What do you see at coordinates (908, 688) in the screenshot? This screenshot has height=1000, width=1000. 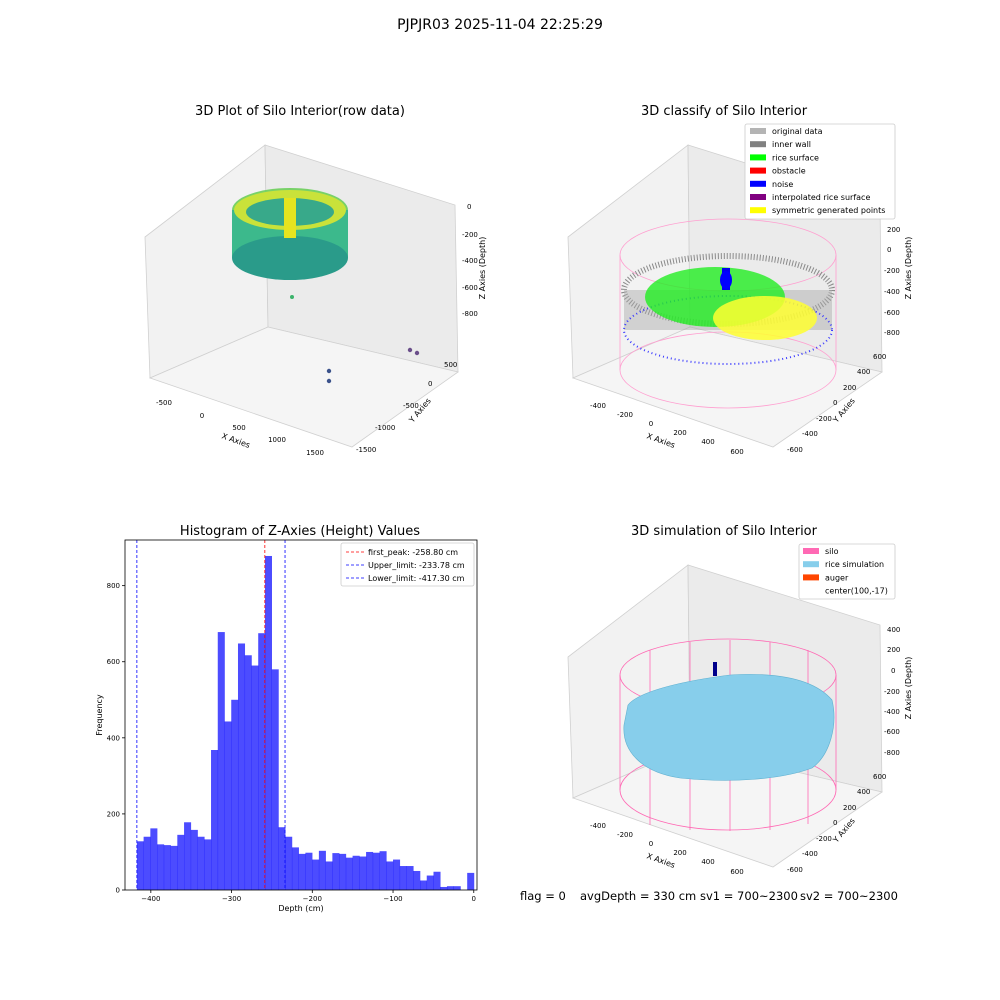 I see `simulation-z-axis-label: Z Axies (Depth)` at bounding box center [908, 688].